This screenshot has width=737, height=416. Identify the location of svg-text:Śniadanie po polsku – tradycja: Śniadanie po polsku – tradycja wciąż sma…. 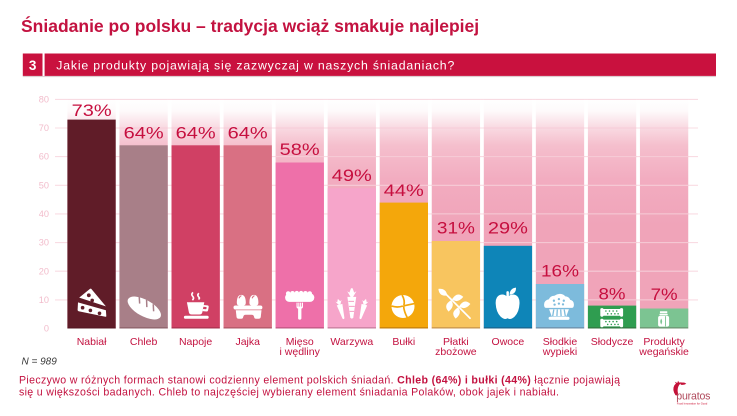
(250, 25).